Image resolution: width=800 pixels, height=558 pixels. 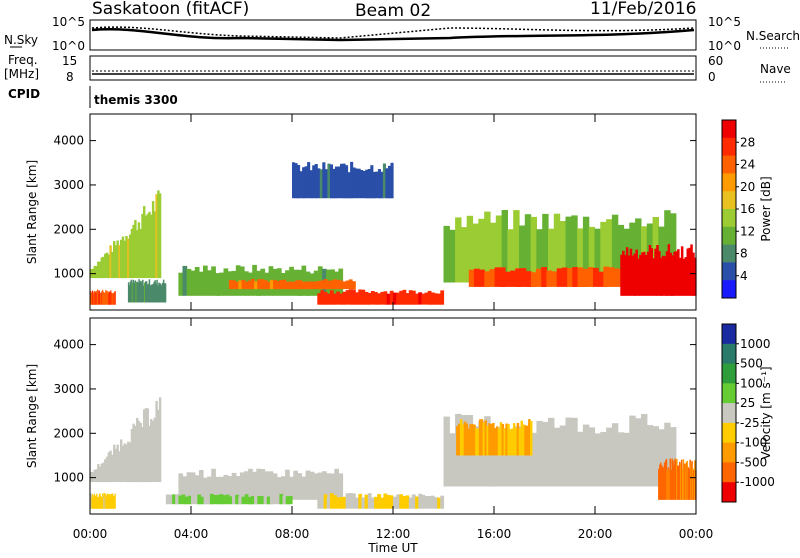 What do you see at coordinates (21, 74) in the screenshot?
I see `freq-unit: [MHz]` at bounding box center [21, 74].